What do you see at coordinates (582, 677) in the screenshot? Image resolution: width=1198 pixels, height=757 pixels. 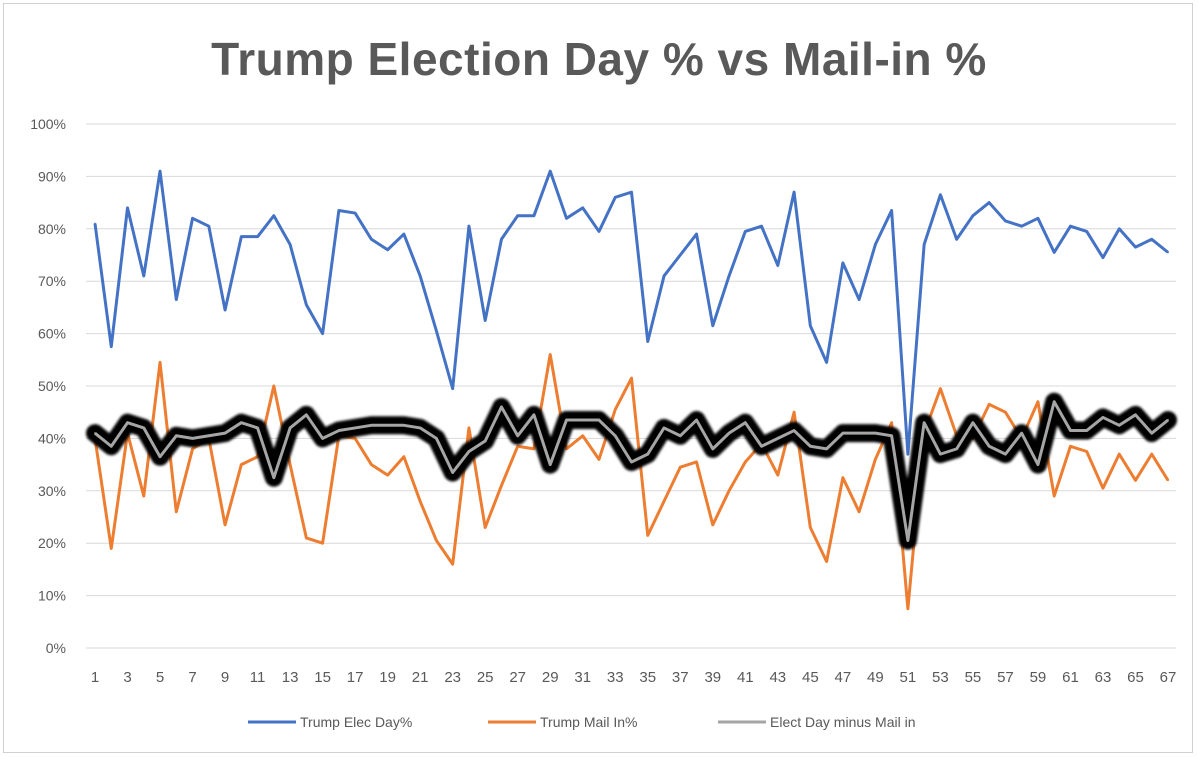 I see `x-tick-label: 31` at bounding box center [582, 677].